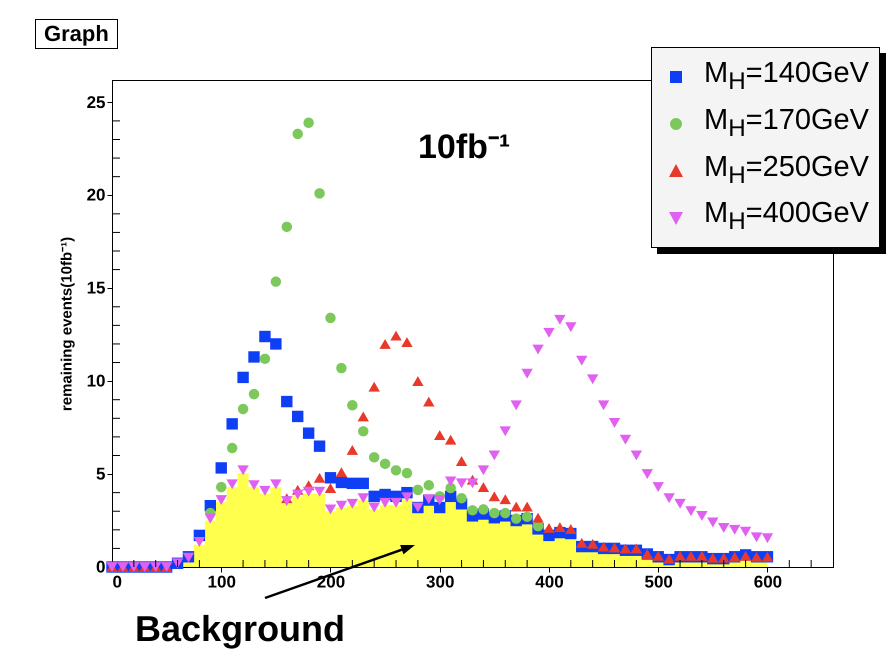  I want to click on x-tick-label: 400, so click(549, 582).